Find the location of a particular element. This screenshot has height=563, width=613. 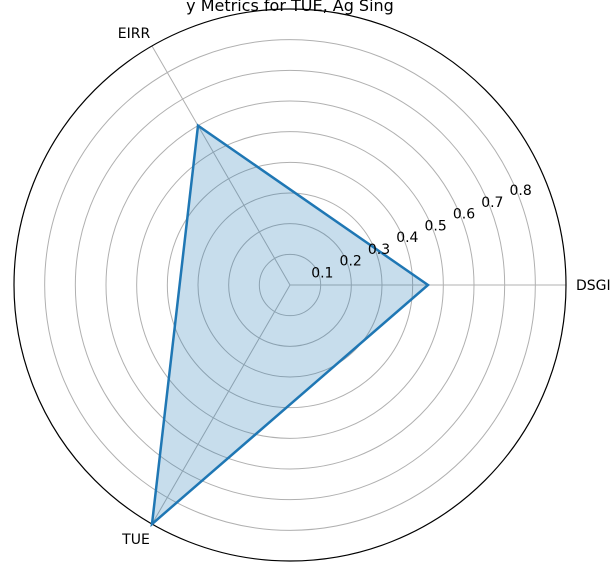

radial-tick-label: 0.4 is located at coordinates (407, 238).